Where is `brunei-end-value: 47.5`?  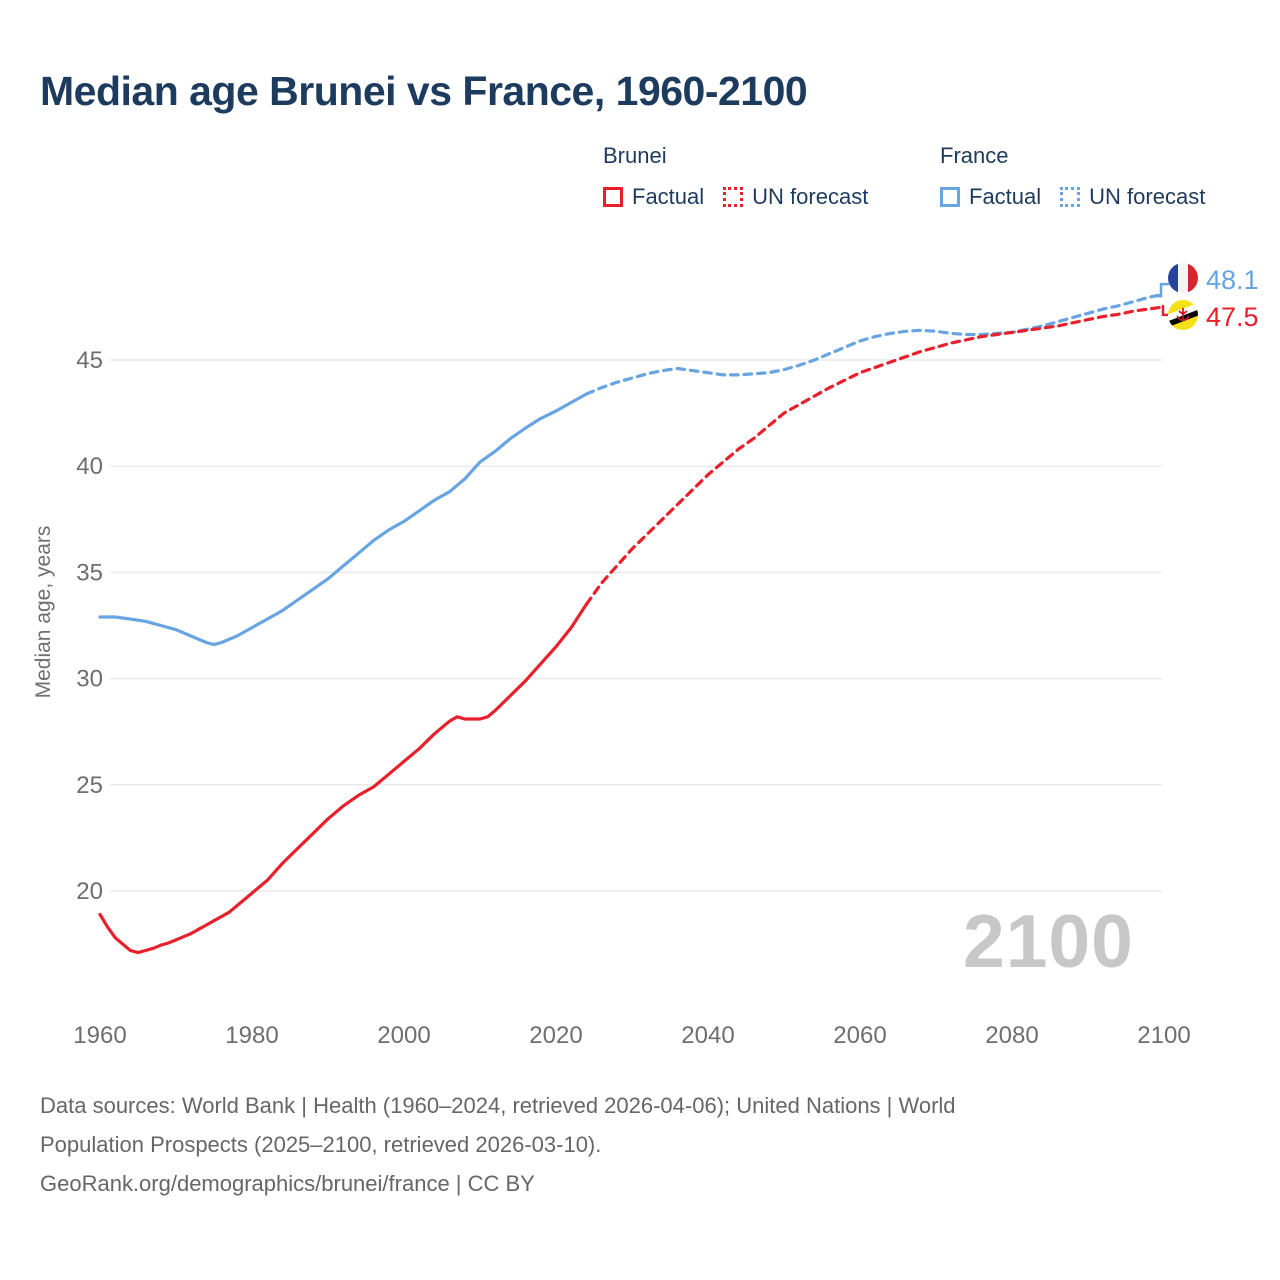
brunei-end-value: 47.5 is located at coordinates (1232, 317).